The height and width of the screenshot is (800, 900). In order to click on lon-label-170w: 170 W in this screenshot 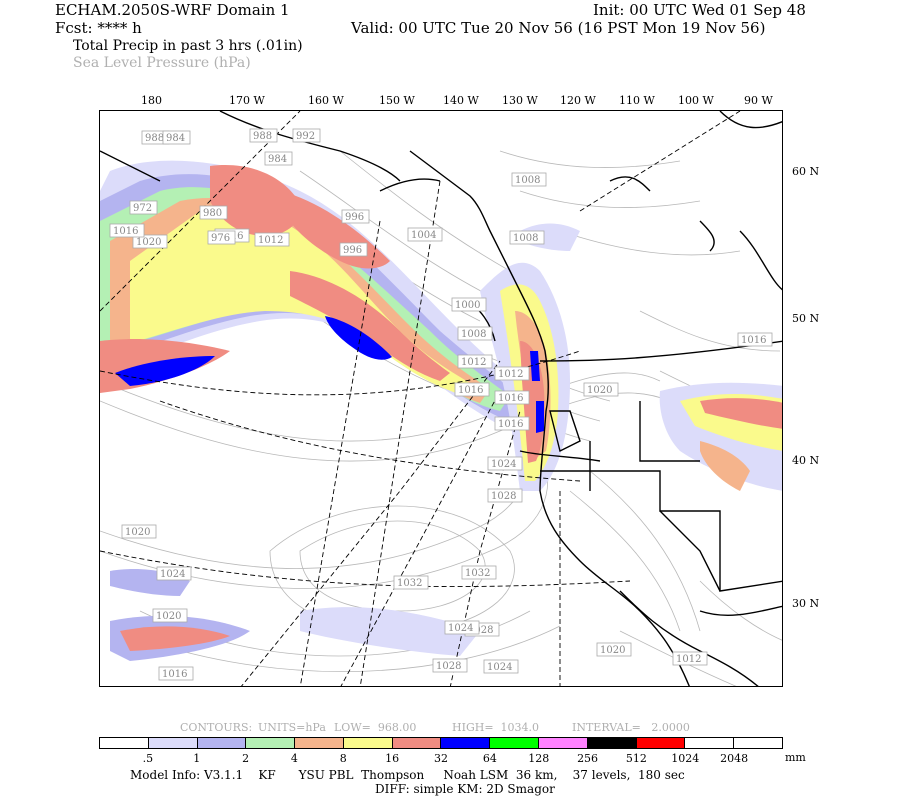, I will do `click(247, 100)`.